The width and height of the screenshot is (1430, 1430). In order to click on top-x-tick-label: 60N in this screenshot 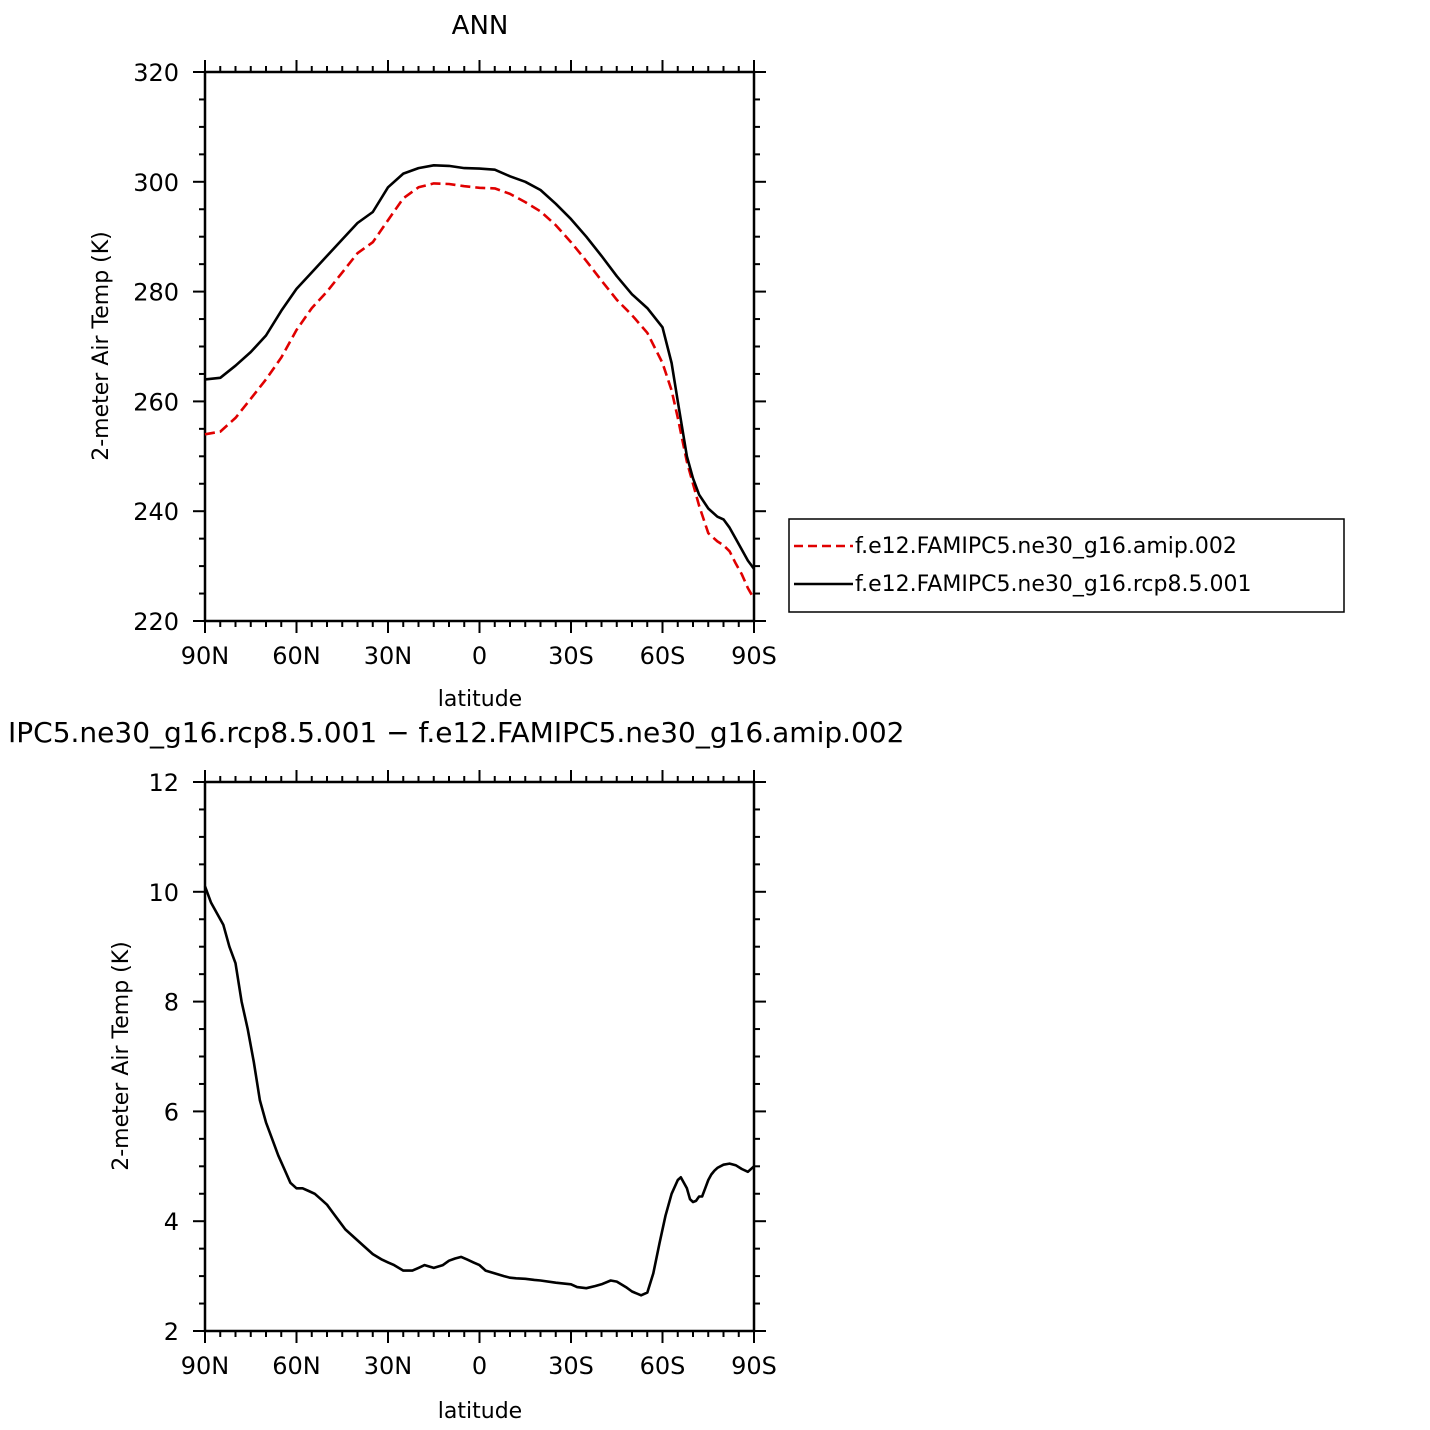, I will do `click(296, 656)`.